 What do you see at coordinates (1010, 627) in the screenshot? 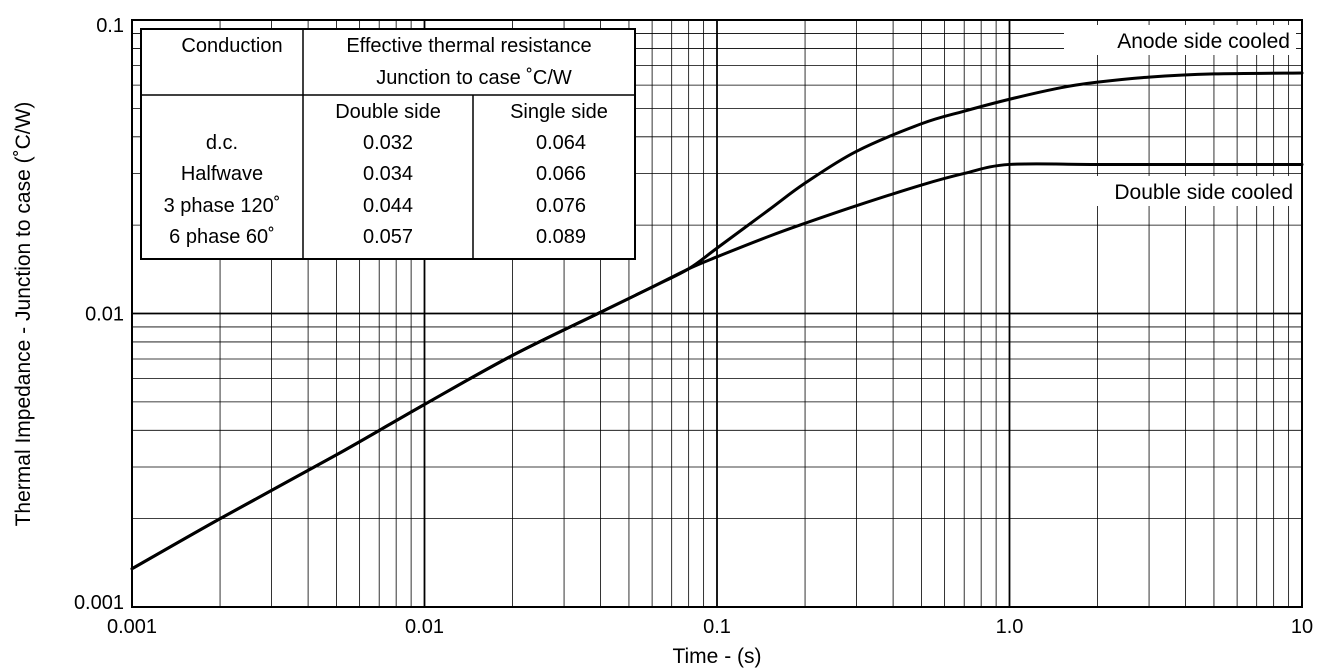
I see `x-tick-label: 1.0` at bounding box center [1010, 627].